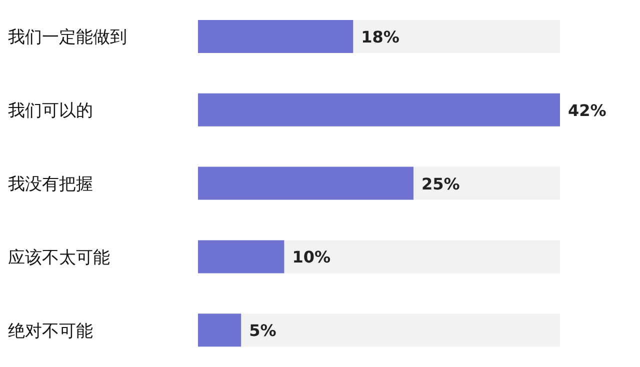  Describe the element at coordinates (587, 110) in the screenshot. I see `data-label: 42%` at that location.